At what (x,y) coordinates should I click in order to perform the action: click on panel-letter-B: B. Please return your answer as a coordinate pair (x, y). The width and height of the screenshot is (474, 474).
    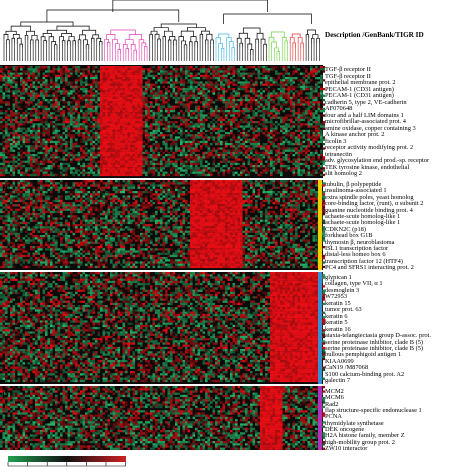
    Looking at the image, I should click on (5, 188).